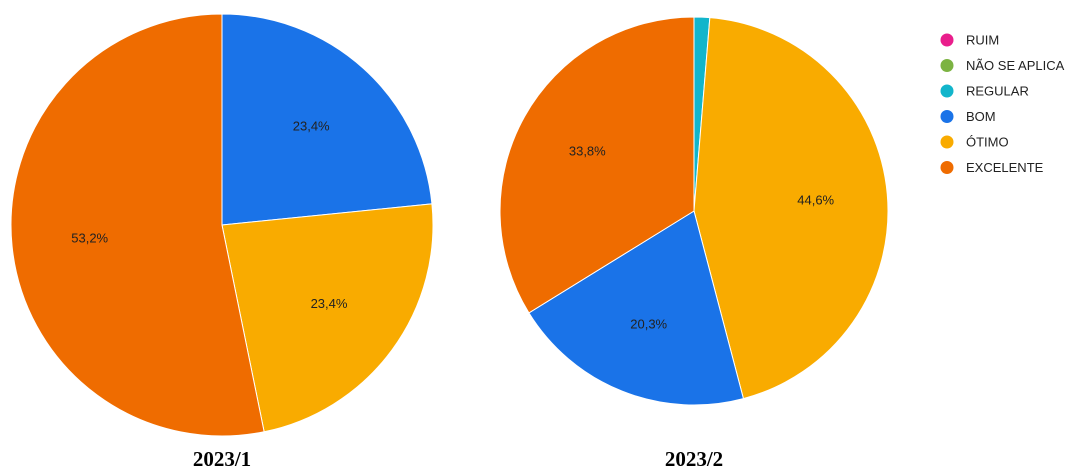  I want to click on chart-title-2023-1: 2023/1, so click(222, 459).